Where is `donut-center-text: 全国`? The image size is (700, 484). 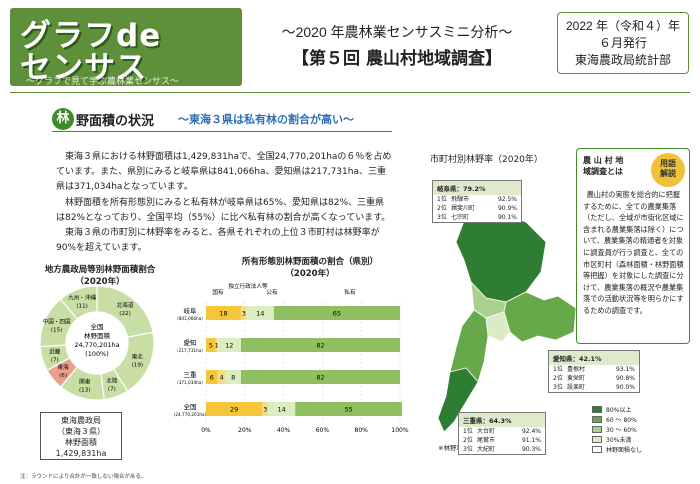 donut-center-text: 全国 is located at coordinates (97, 326).